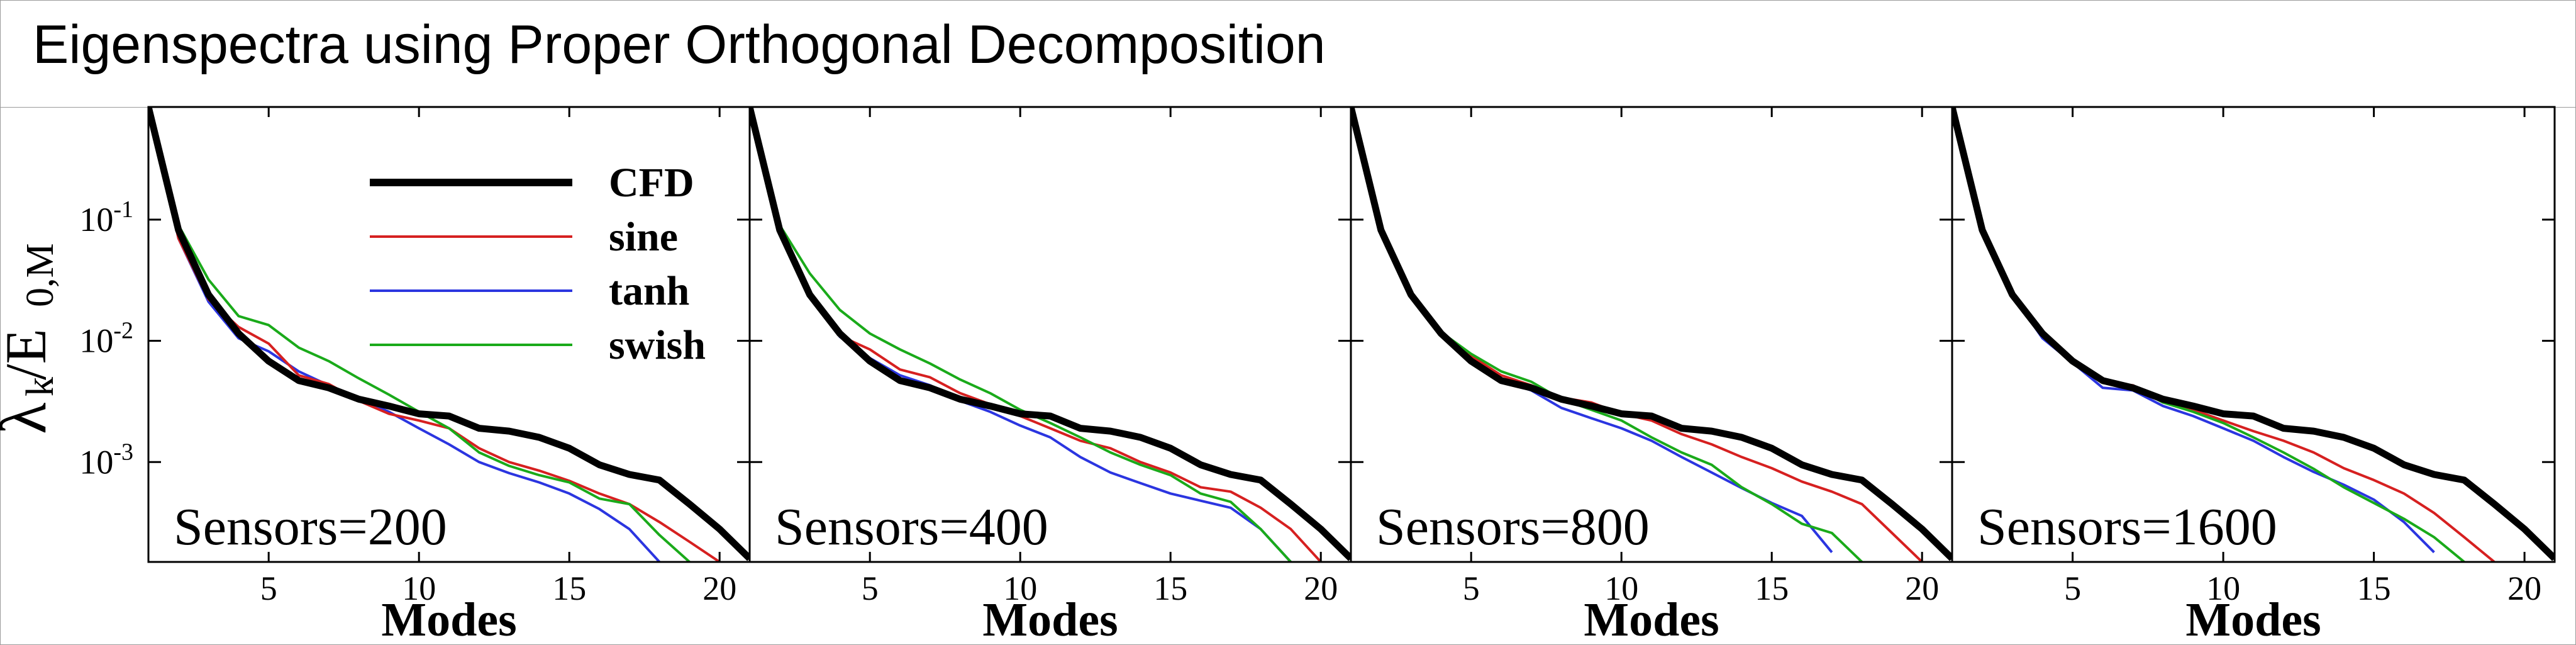 This screenshot has height=645, width=2576. What do you see at coordinates (29, 354) in the screenshot?
I see `y-axis-label-slash: /E` at bounding box center [29, 354].